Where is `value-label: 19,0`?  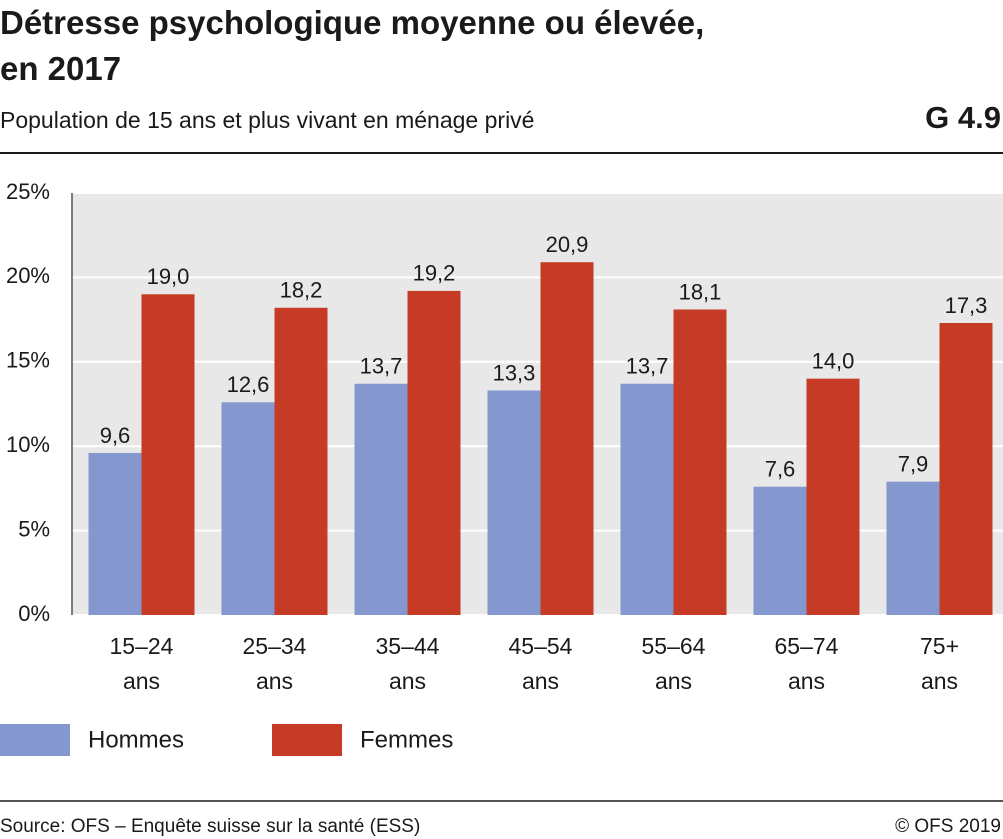
value-label: 19,0 is located at coordinates (168, 276).